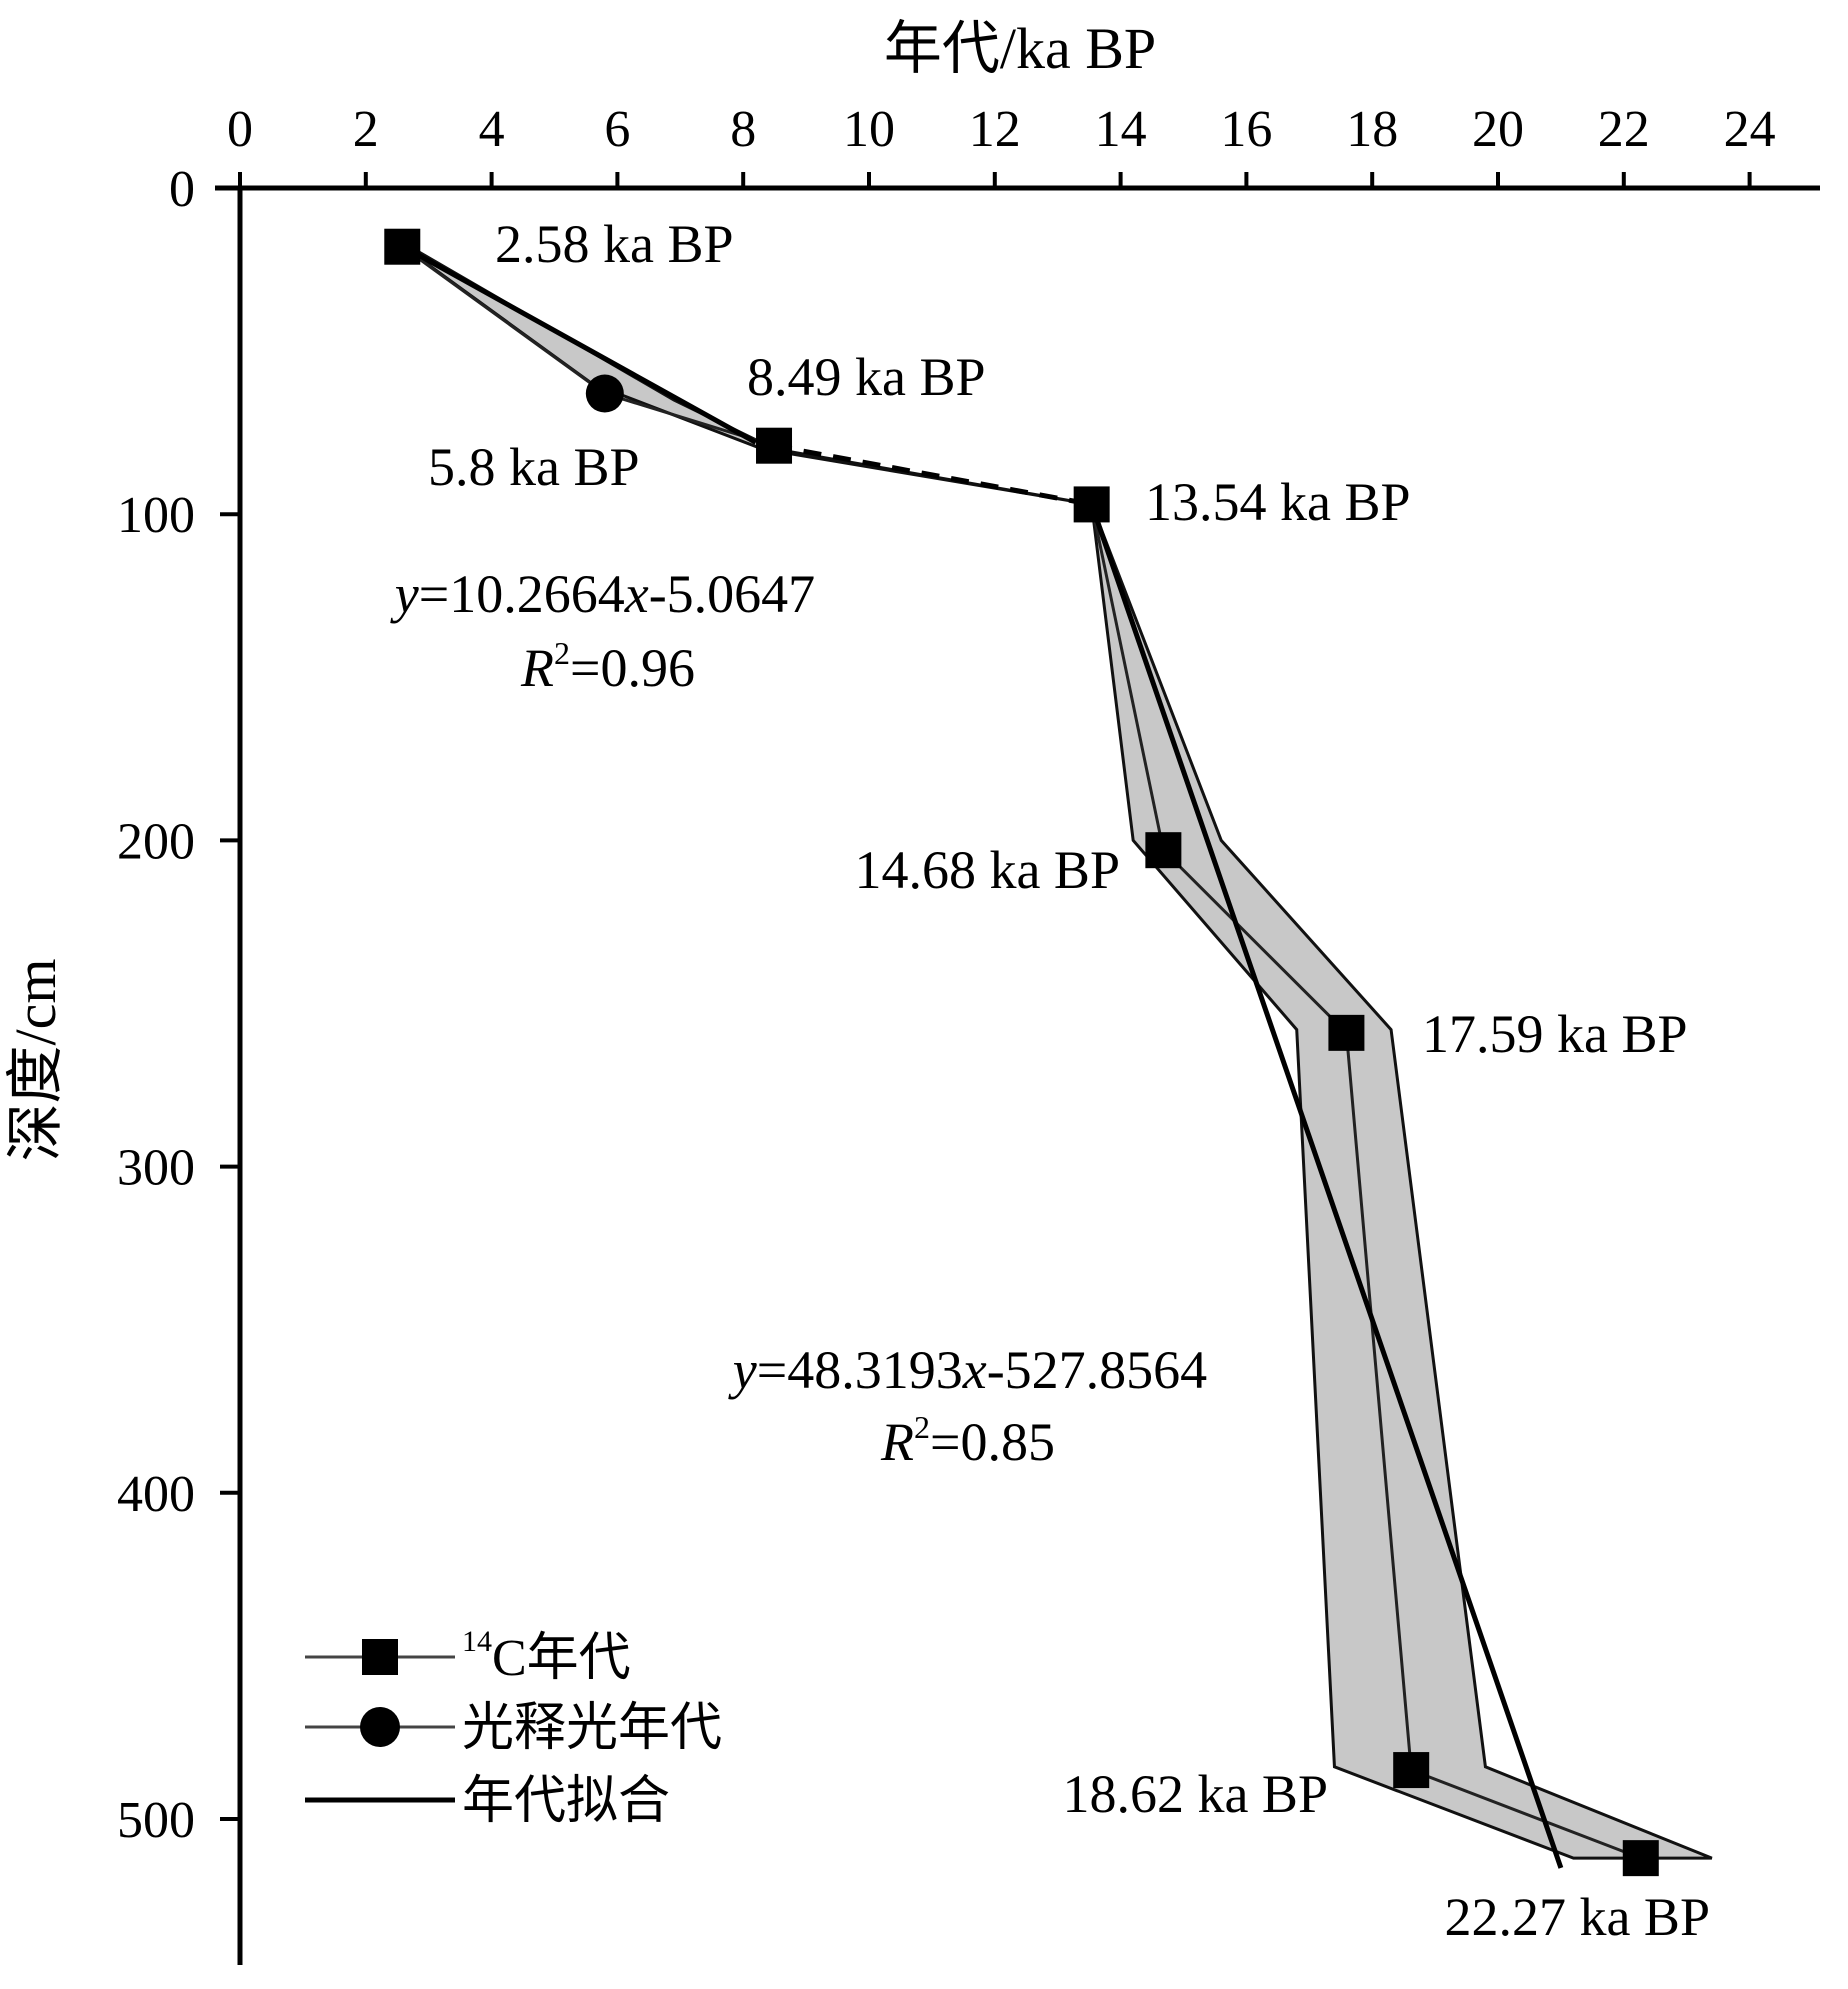 This screenshot has width=1848, height=1989. I want to click on x-axis-title: 年代/ka BP, so click(1020, 48).